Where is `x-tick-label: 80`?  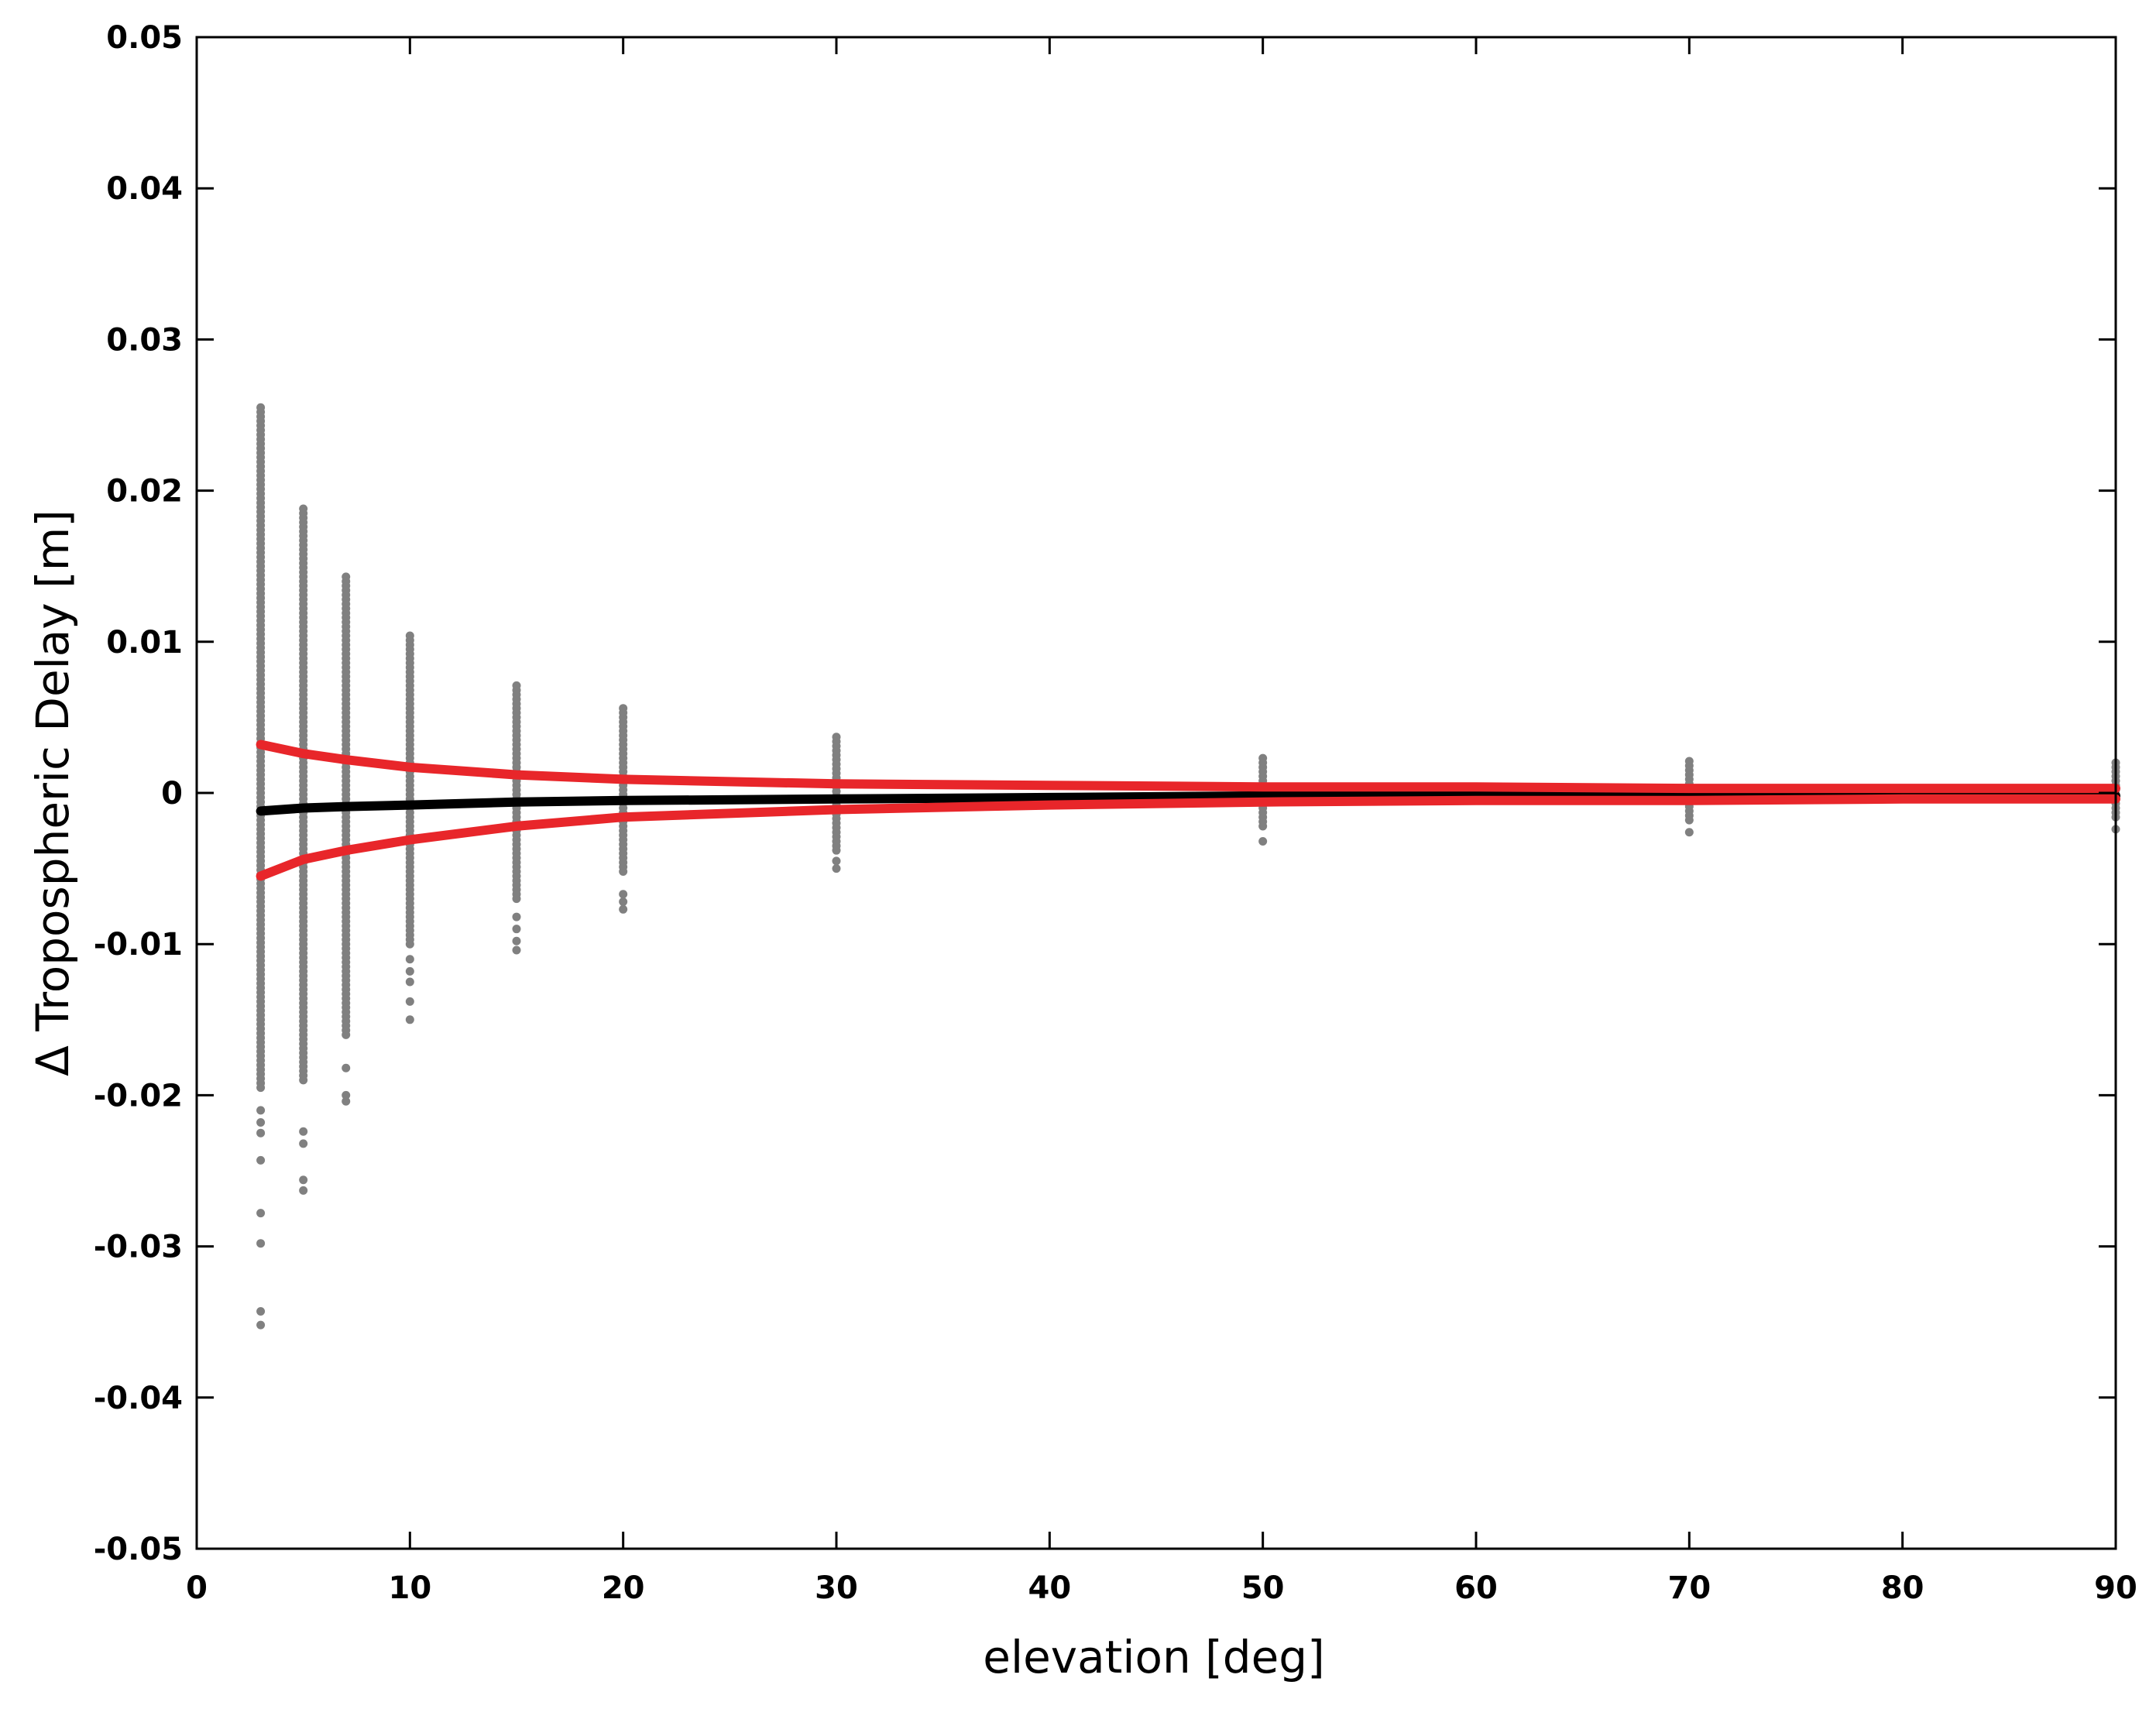
x-tick-label: 80 is located at coordinates (1903, 1588).